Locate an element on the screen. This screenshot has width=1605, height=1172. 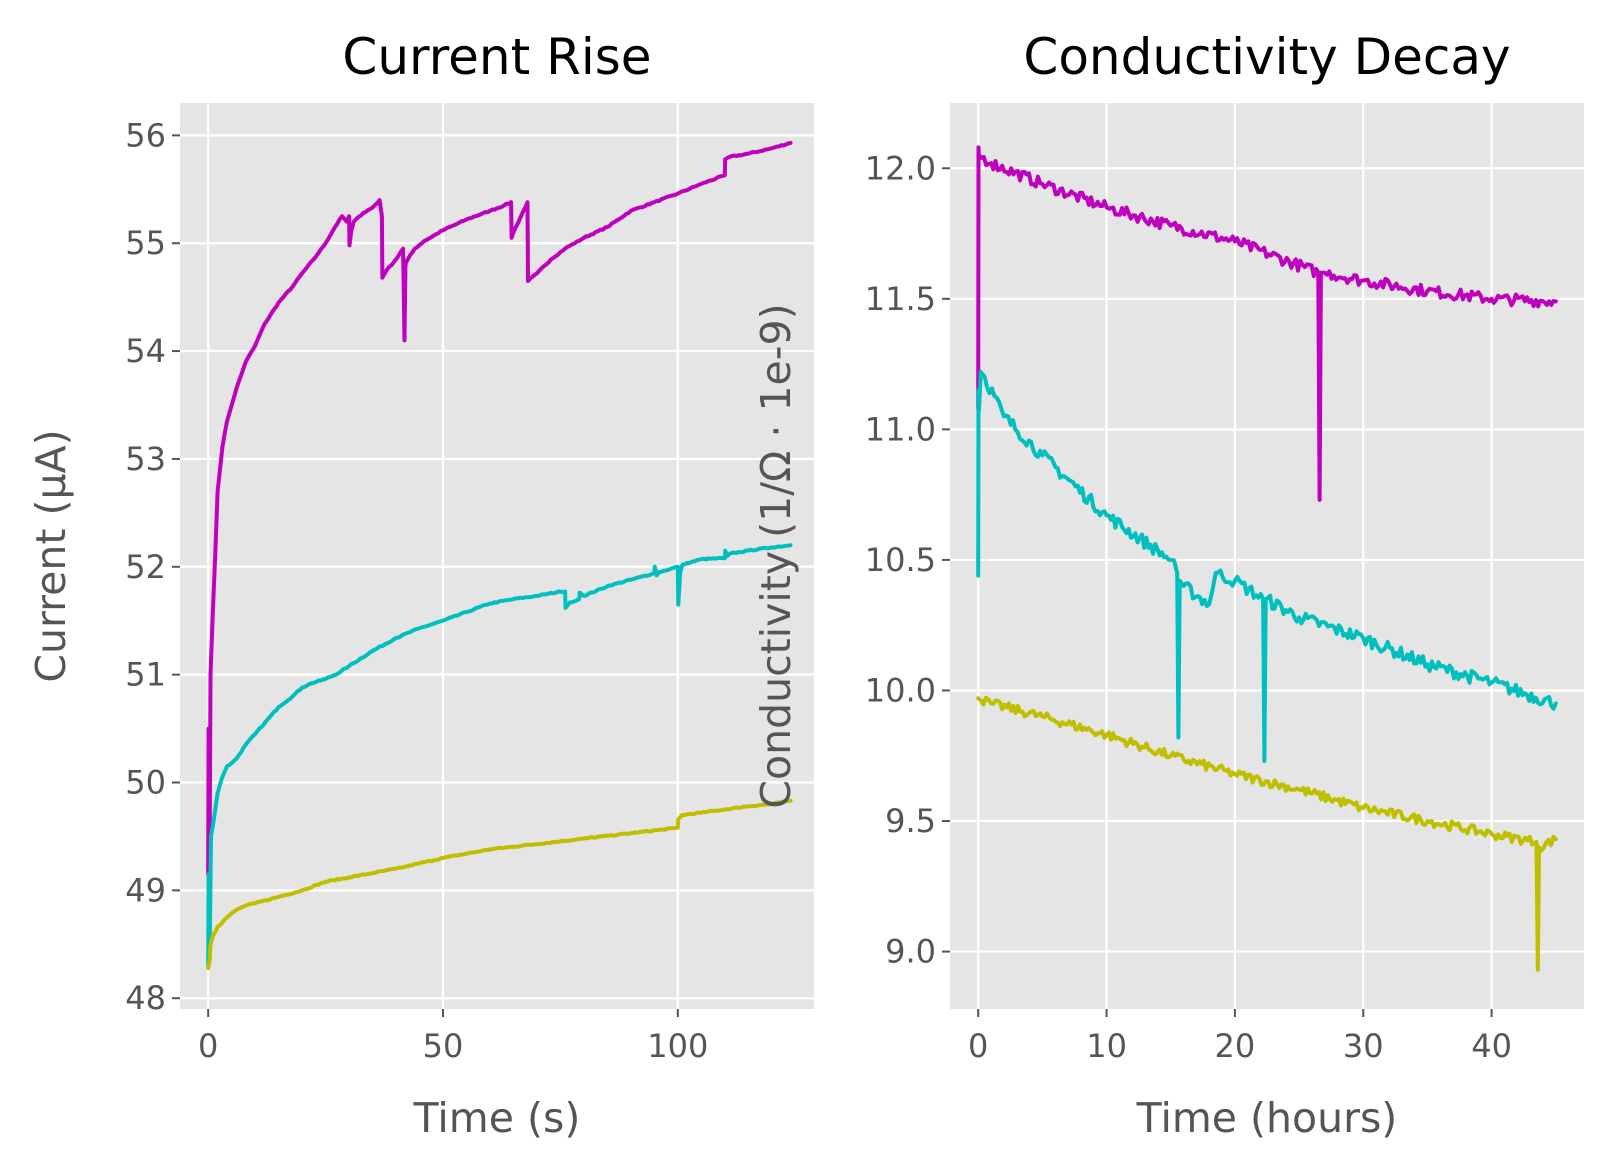
x-axis-label: Time (s) is located at coordinates (497, 1118).